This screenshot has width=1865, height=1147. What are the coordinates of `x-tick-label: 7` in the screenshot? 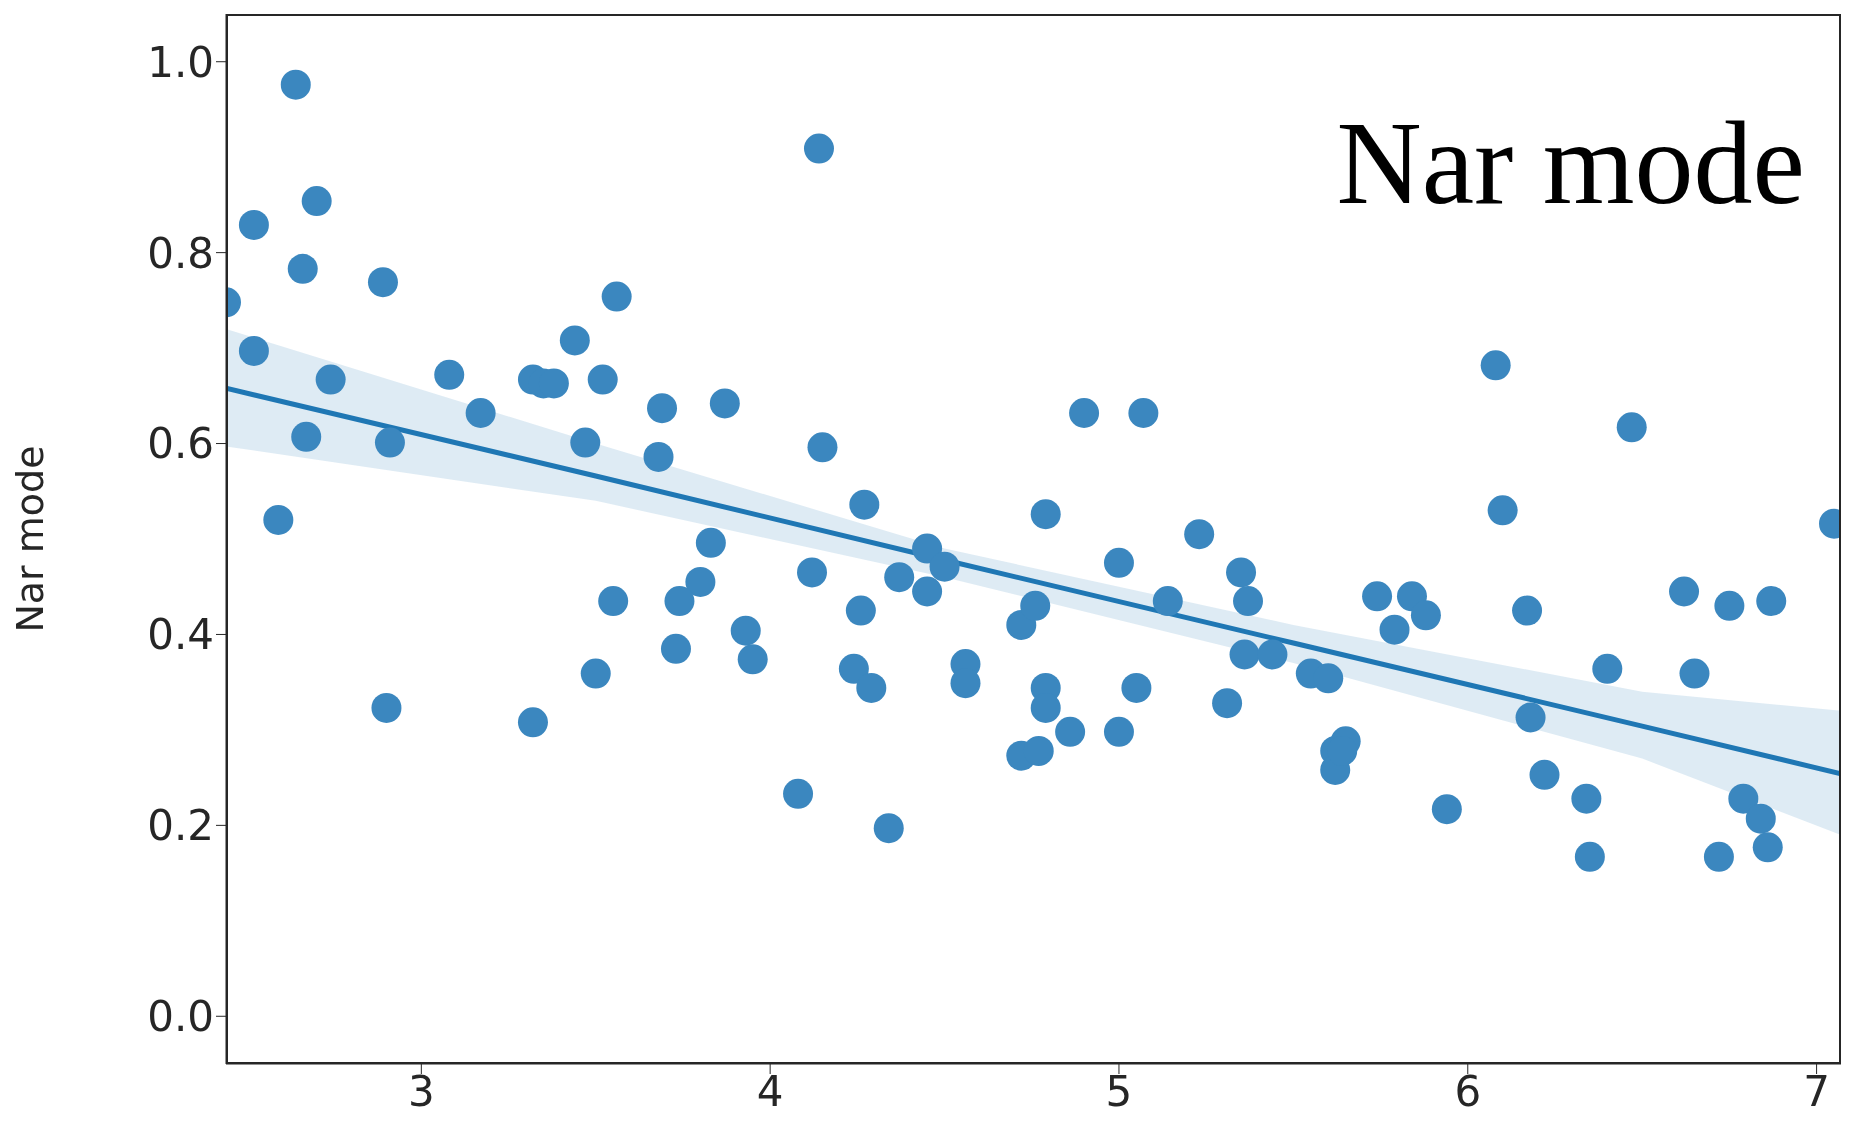 It's located at (1816, 1091).